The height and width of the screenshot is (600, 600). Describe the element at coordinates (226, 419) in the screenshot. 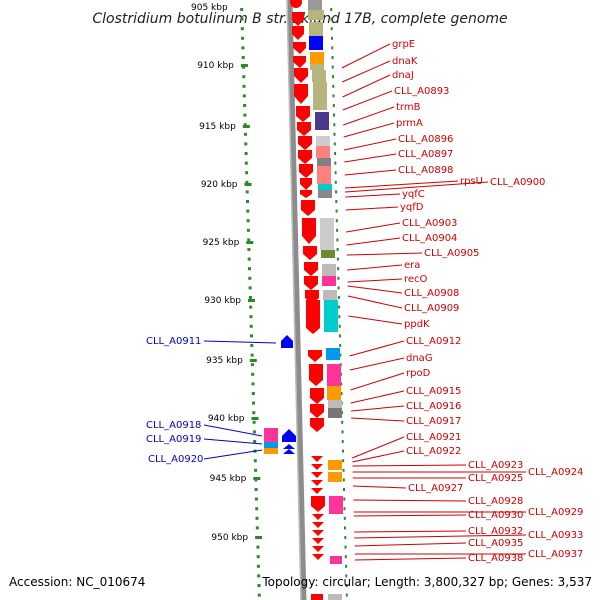

I see `kbp-label: 940 kbp` at that location.